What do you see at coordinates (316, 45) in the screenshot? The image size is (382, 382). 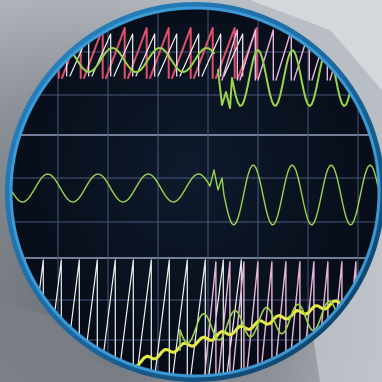 I see `background-panel` at bounding box center [316, 45].